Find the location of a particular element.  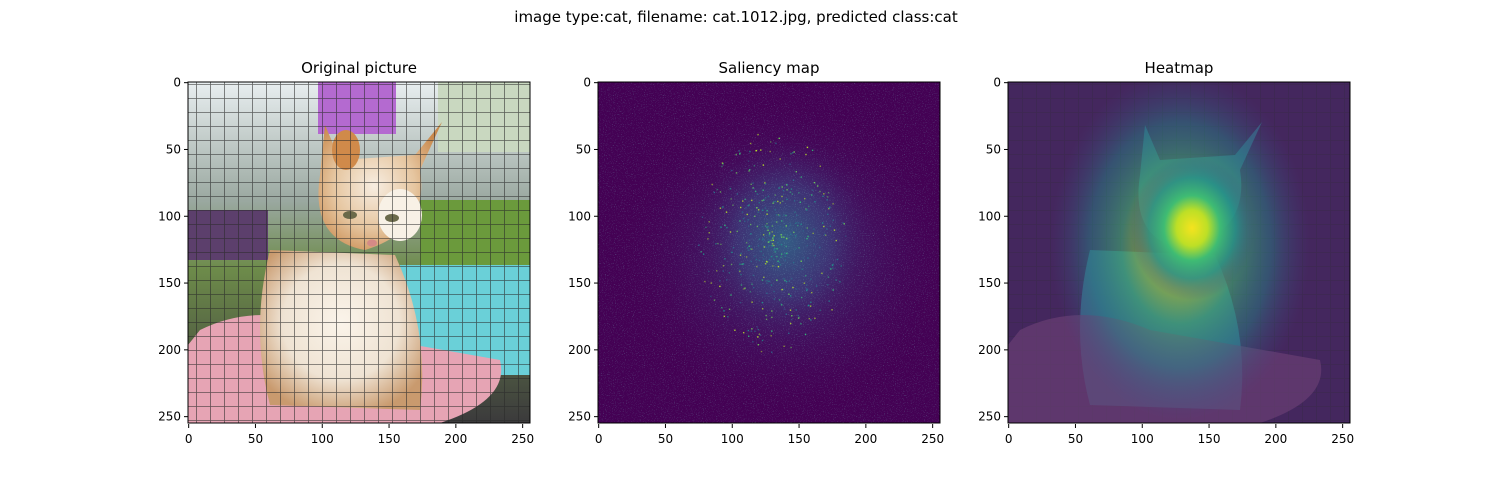

y-tick-label: 150 is located at coordinates (169, 283).